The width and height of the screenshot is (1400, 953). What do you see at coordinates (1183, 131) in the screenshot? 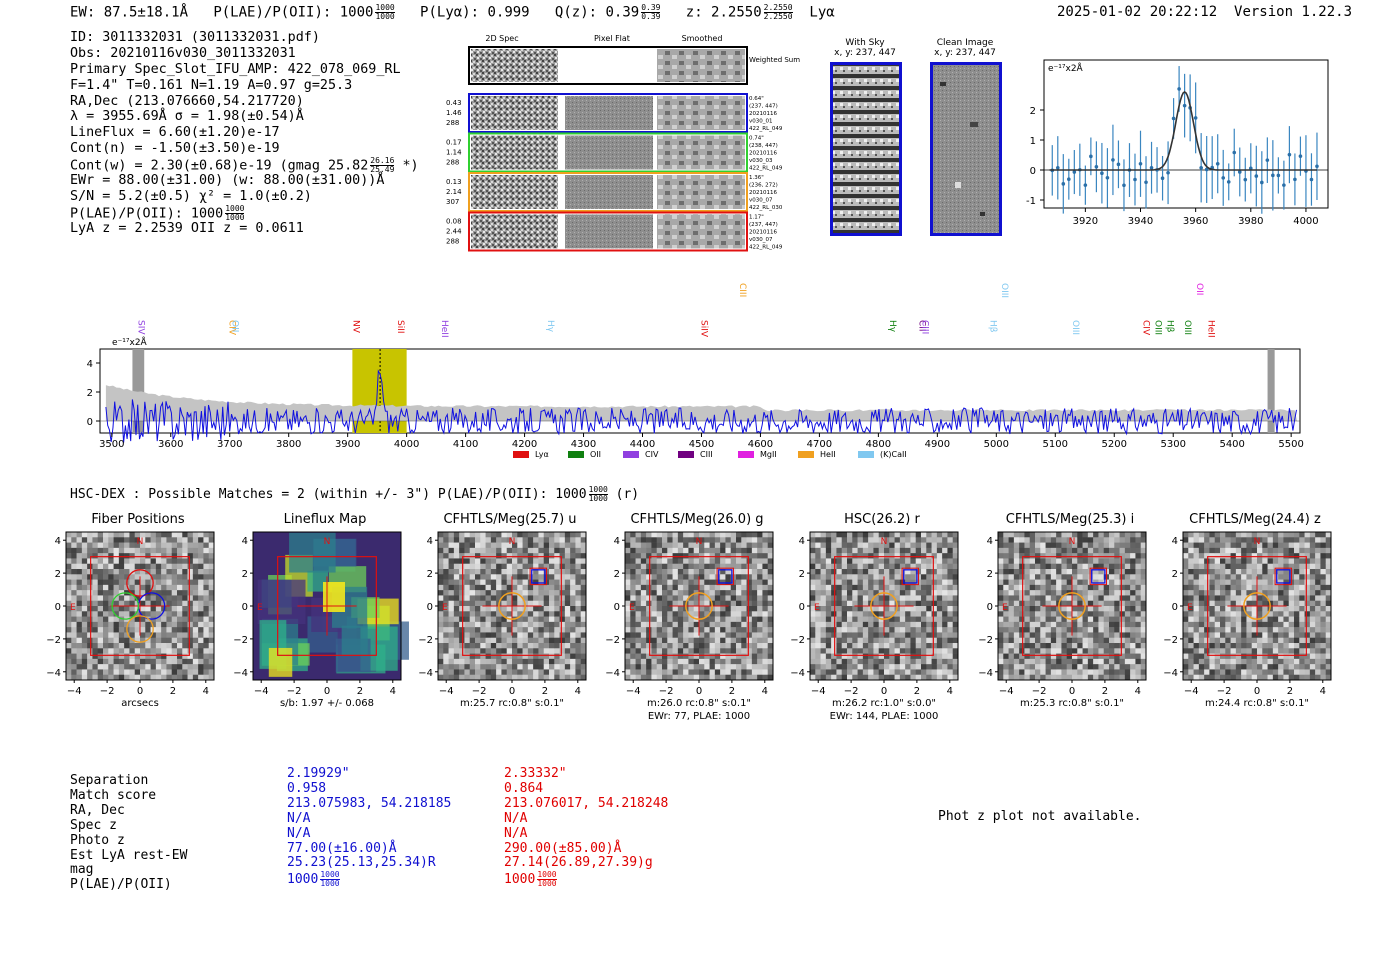
I see `zoom-fit-curve` at bounding box center [1183, 131].